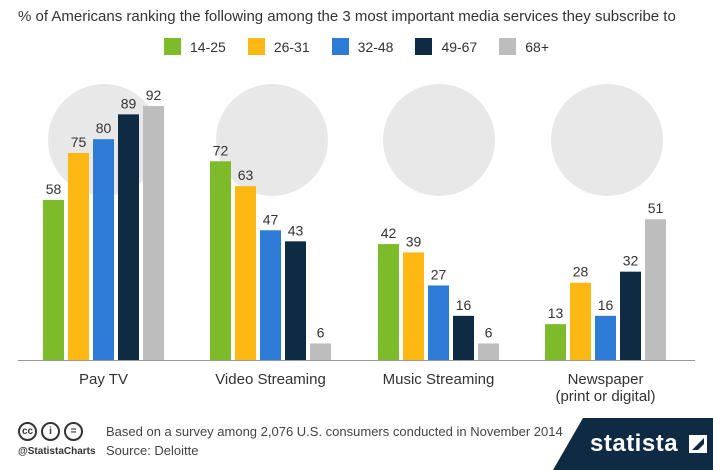  Describe the element at coordinates (208, 46) in the screenshot. I see `legend-label: 14-25` at that location.